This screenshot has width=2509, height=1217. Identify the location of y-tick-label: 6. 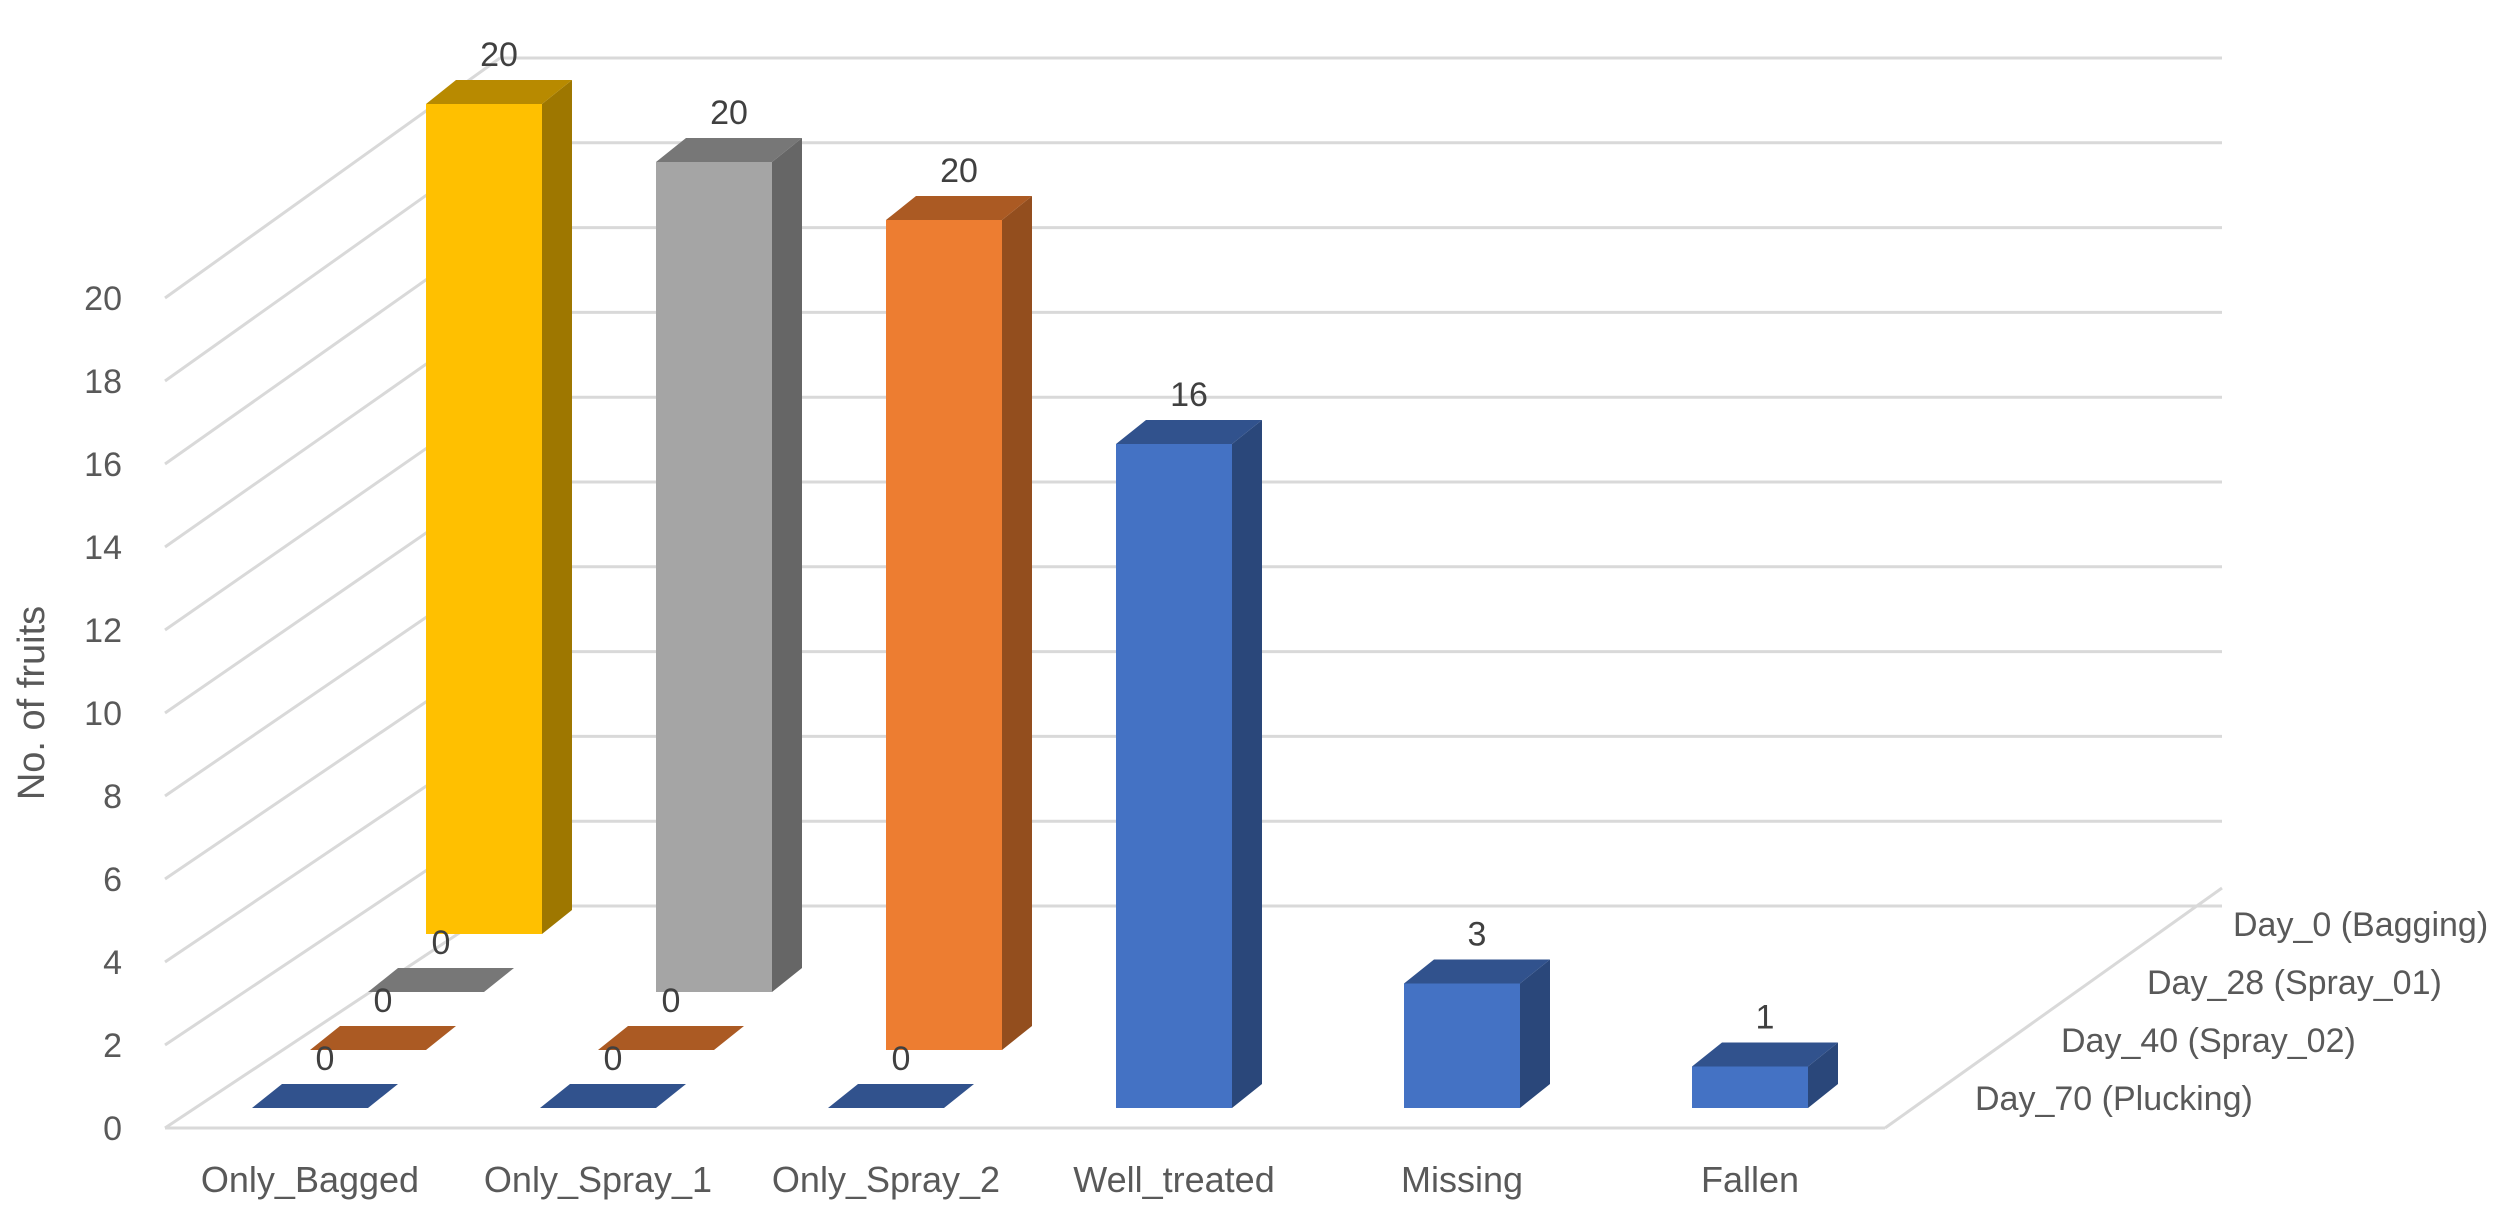
(112, 880).